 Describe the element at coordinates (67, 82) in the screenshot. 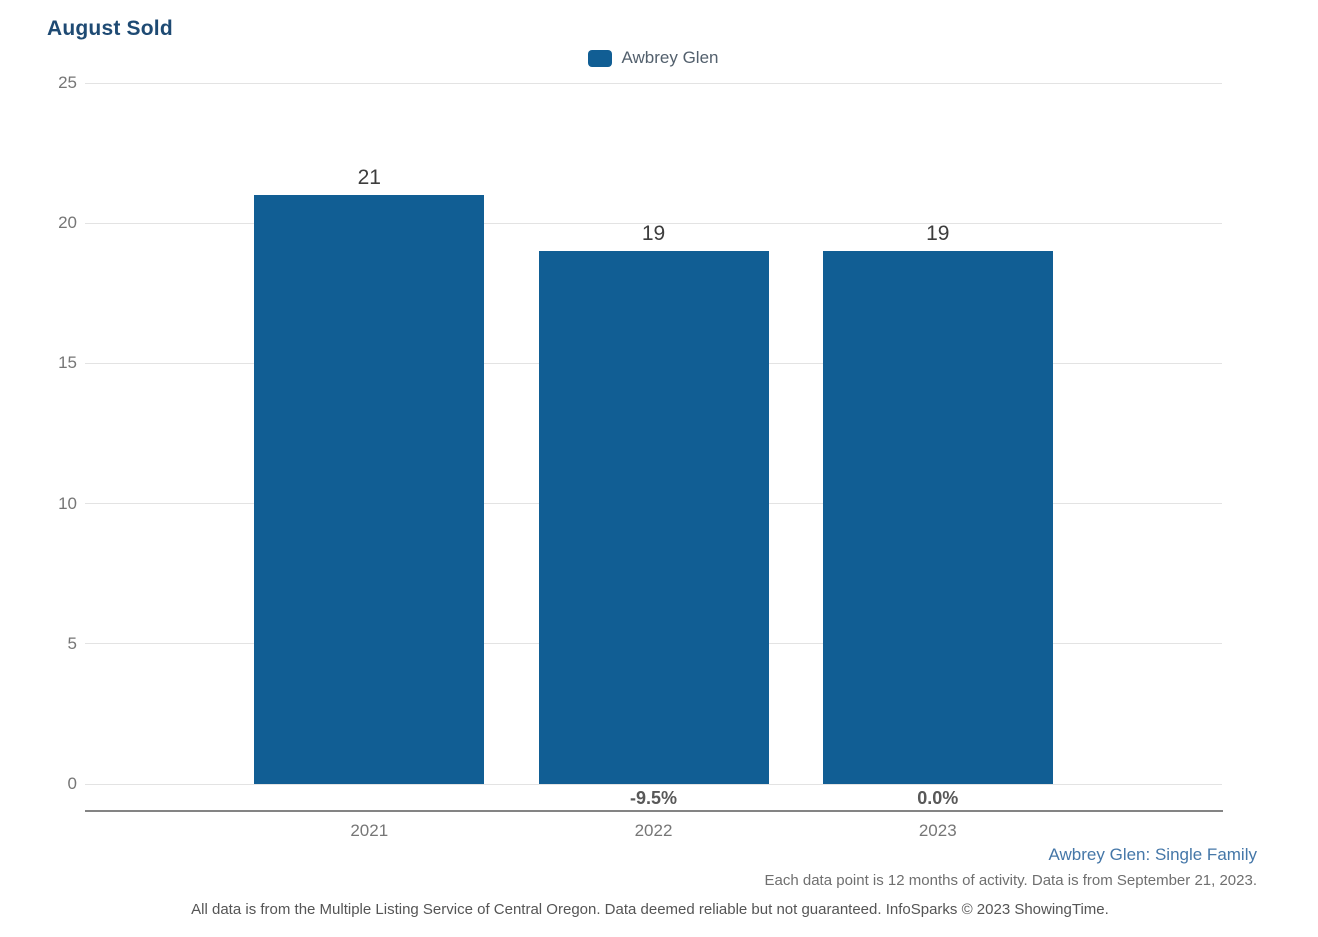

I see `y-tick-label-25: 25` at that location.